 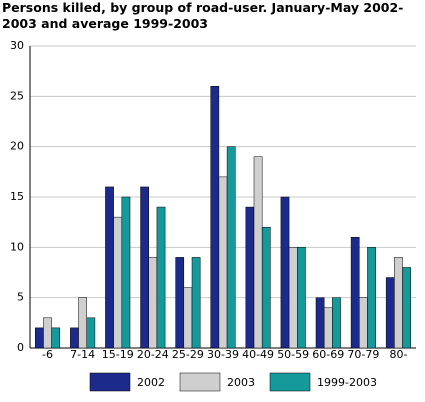 What do you see at coordinates (293, 354) in the screenshot?
I see `x-tick-label: 50-59` at bounding box center [293, 354].